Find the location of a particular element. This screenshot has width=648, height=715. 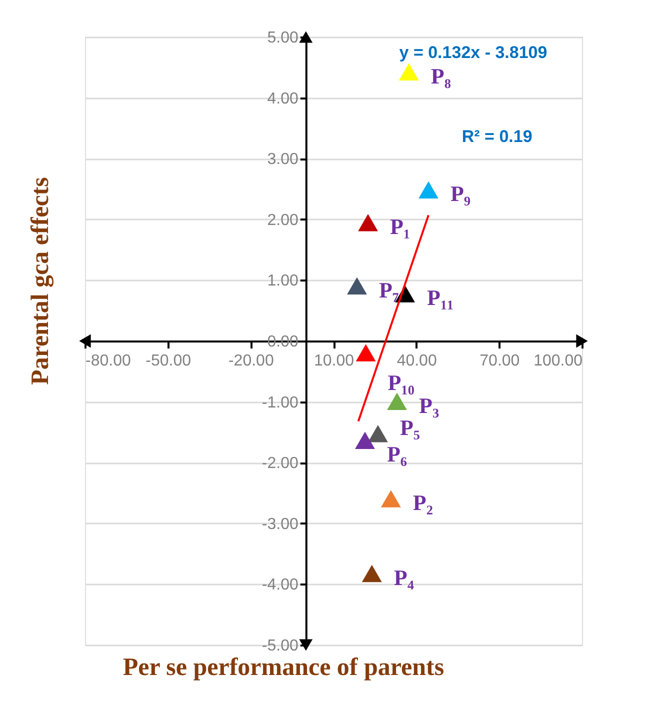

x-tick-label: -20.00 is located at coordinates (251, 361).